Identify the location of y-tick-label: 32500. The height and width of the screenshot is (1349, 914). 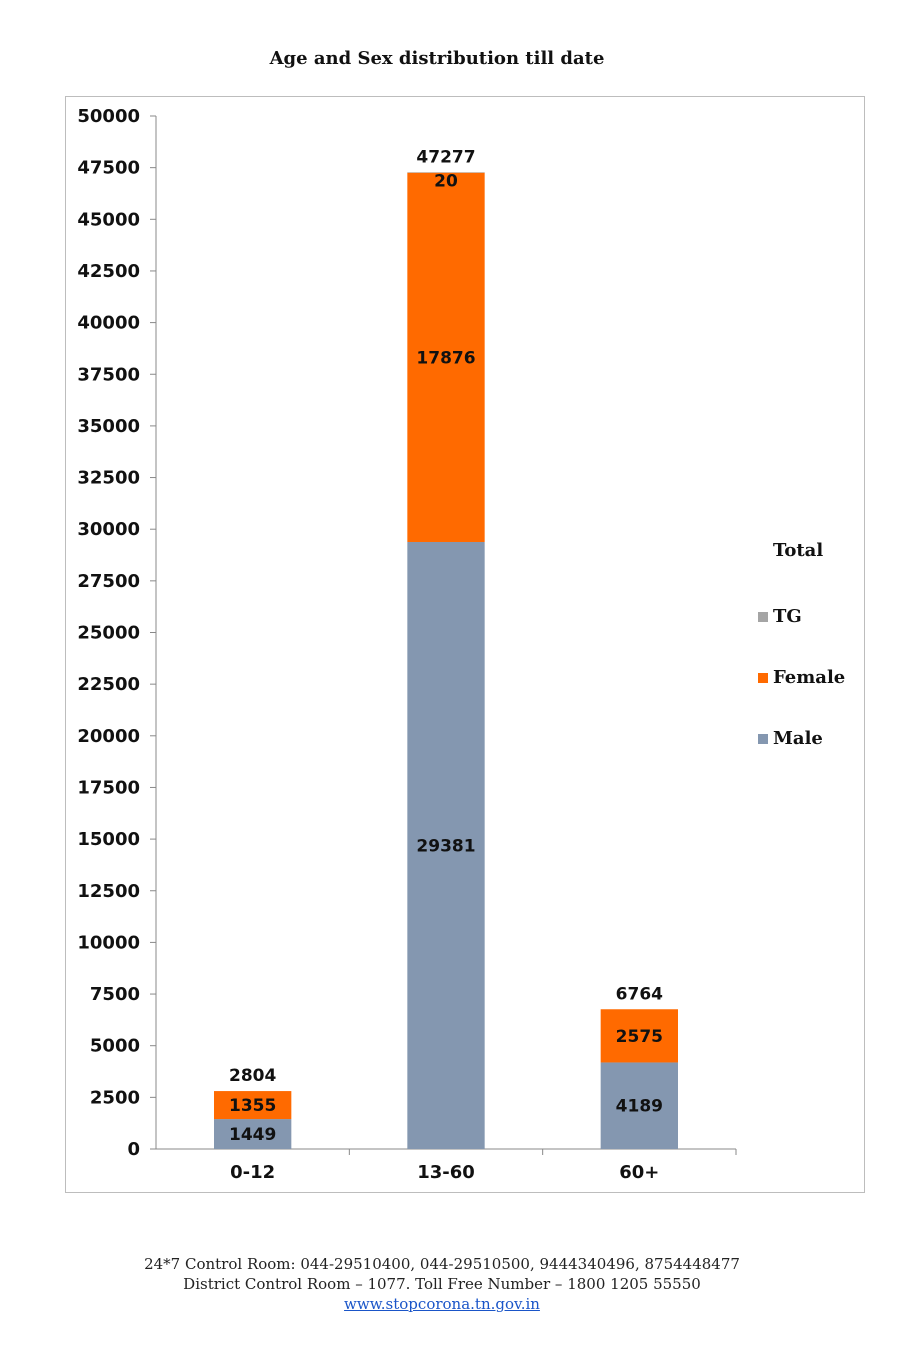
(108, 478).